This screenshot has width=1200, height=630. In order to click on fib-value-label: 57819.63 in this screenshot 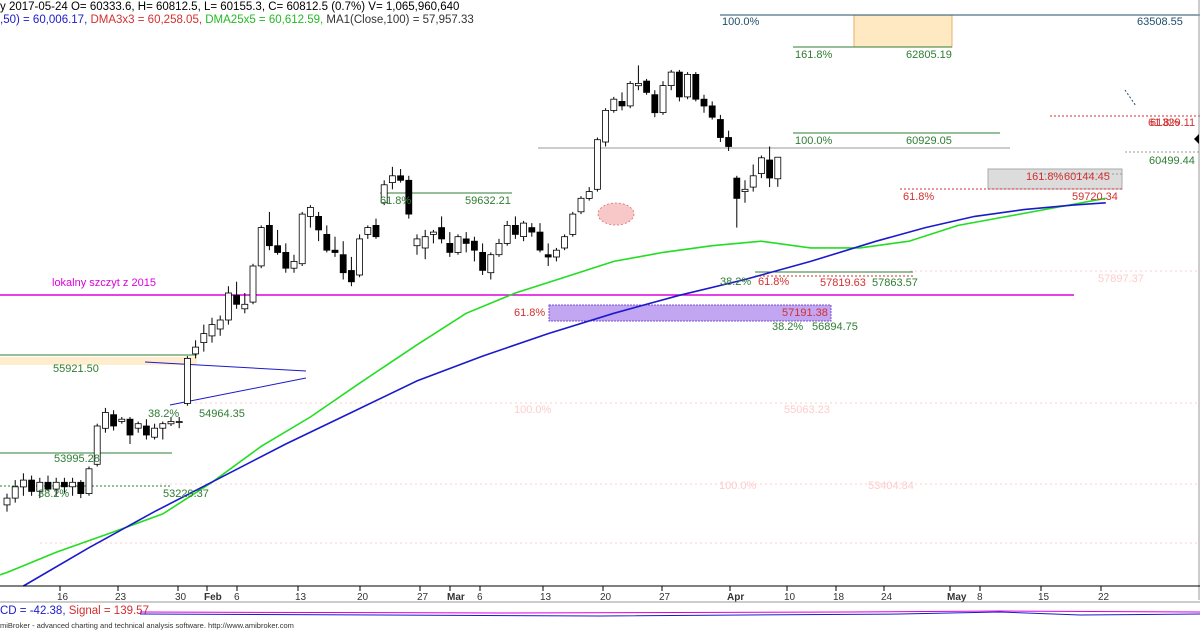, I will do `click(843, 283)`.